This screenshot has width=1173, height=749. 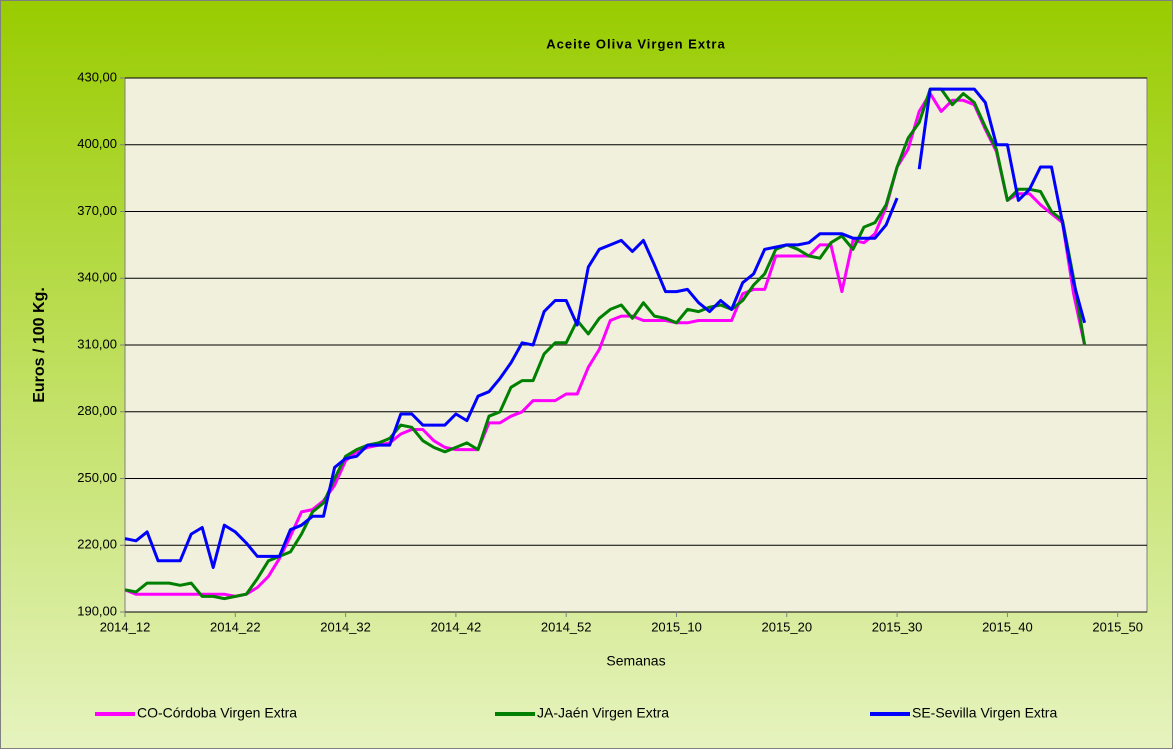 What do you see at coordinates (635, 43) in the screenshot?
I see `chart-title: Aceite Oliva Virgen Extra` at bounding box center [635, 43].